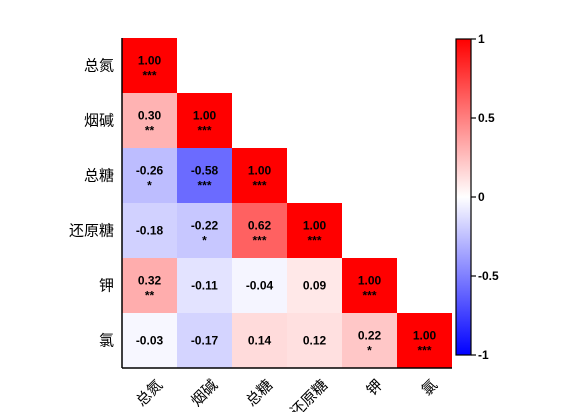  I want to click on y-axis-label: 烟碱, so click(99, 121).